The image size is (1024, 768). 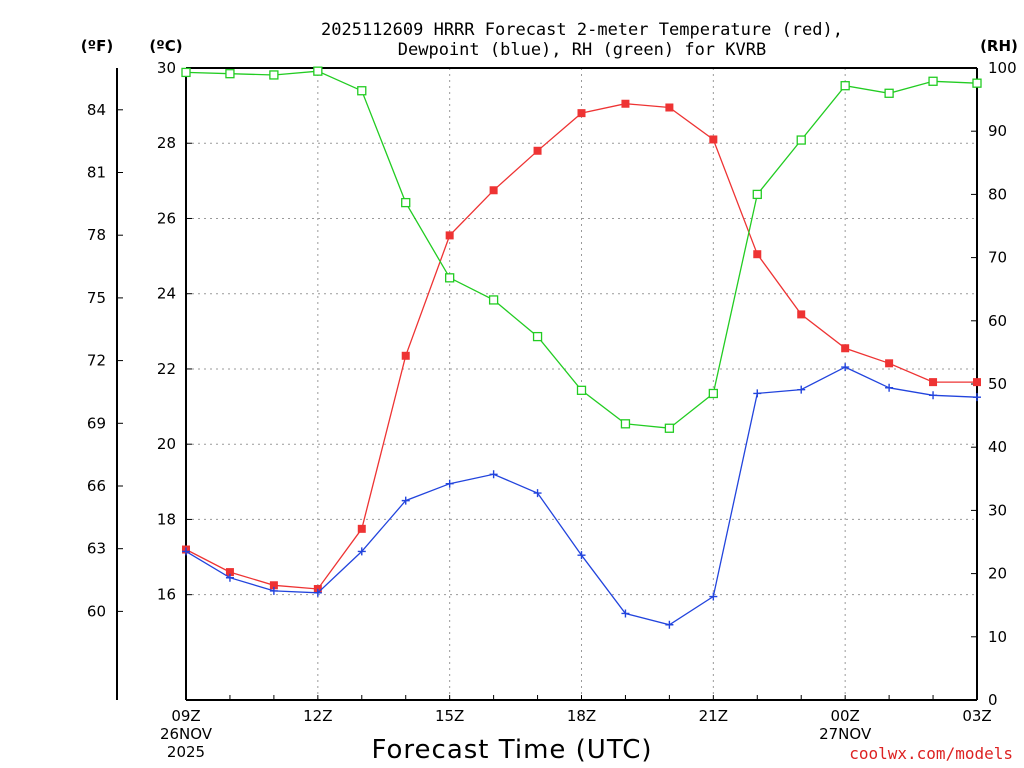 What do you see at coordinates (96, 611) in the screenshot?
I see `fahrenheit-tick-label: 60` at bounding box center [96, 611].